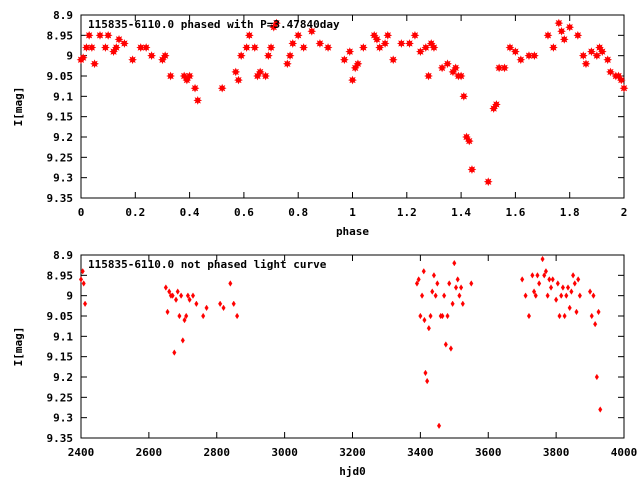  Describe the element at coordinates (244, 212) in the screenshot. I see `chart-1-x-tick-label: 0.6` at that location.